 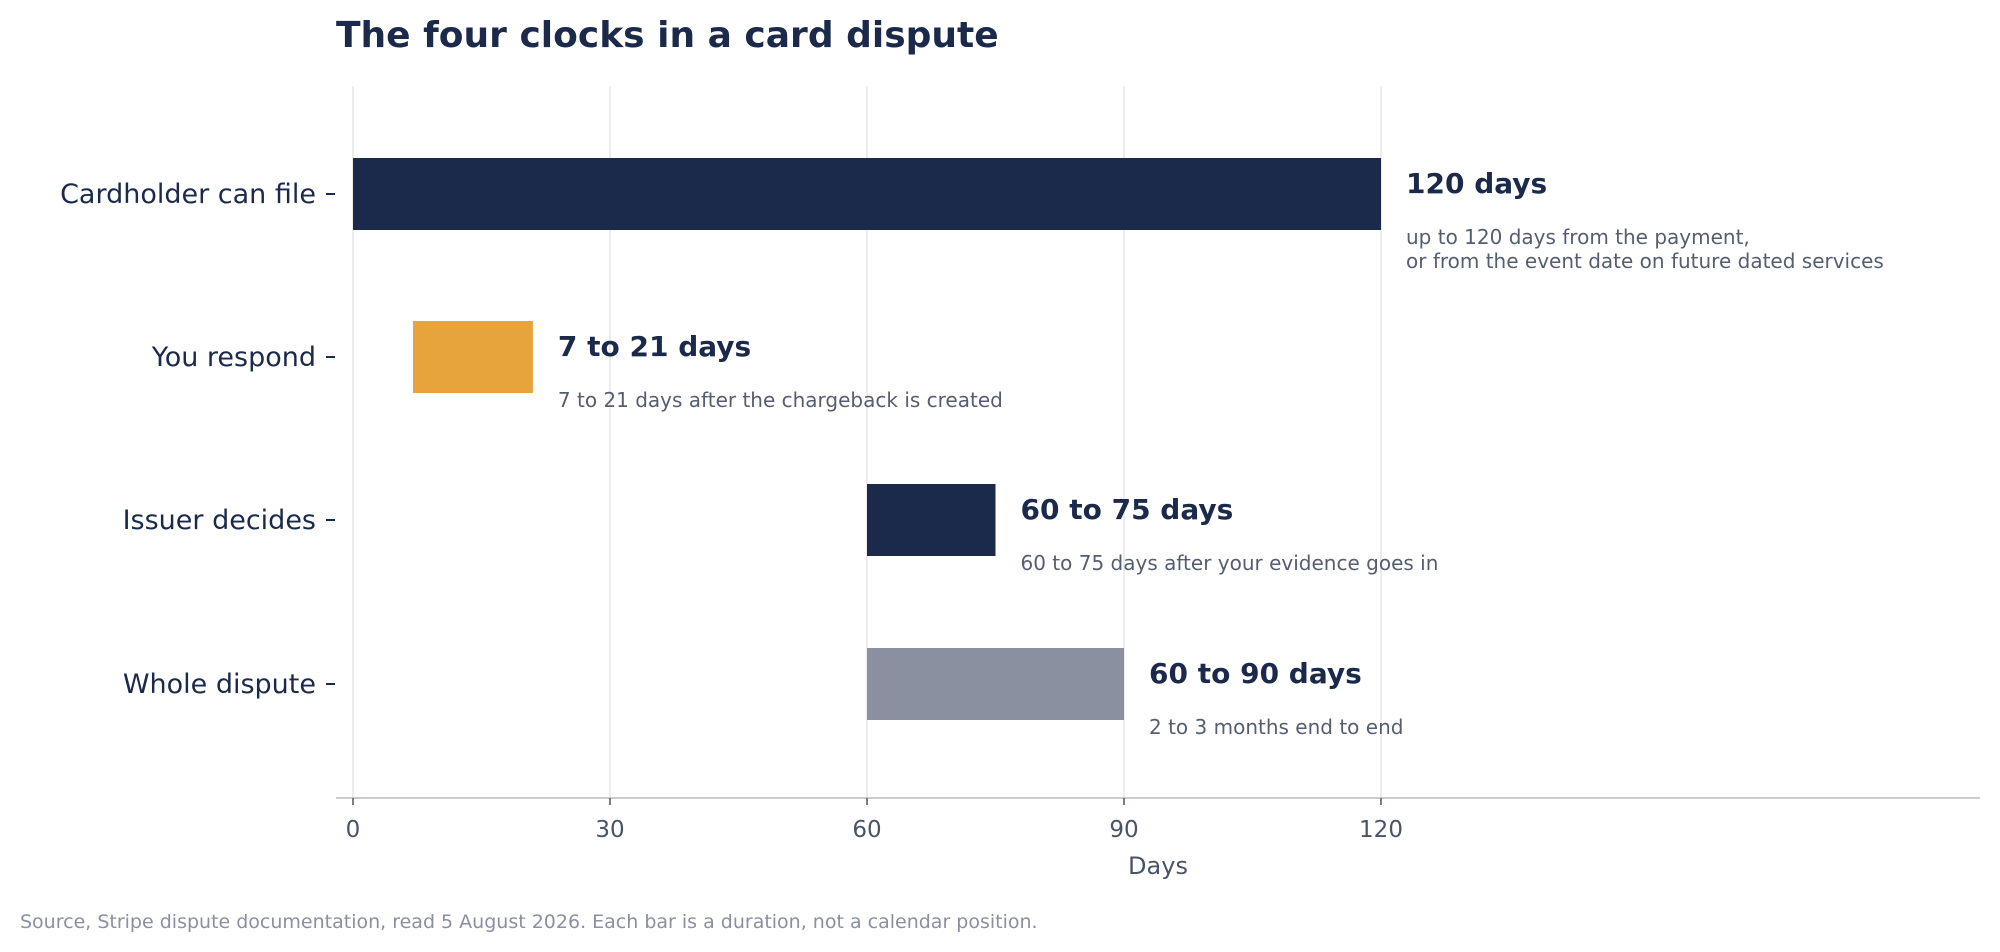 I want to click on bar-value-label: 7 to 21 days, so click(x=654, y=346).